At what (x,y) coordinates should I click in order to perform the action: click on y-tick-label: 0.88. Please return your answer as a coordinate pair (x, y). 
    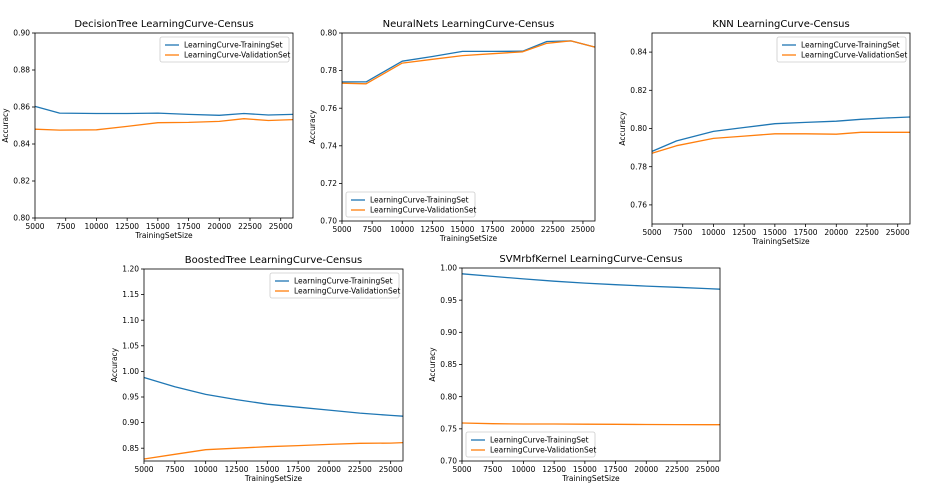
    Looking at the image, I should click on (21, 70).